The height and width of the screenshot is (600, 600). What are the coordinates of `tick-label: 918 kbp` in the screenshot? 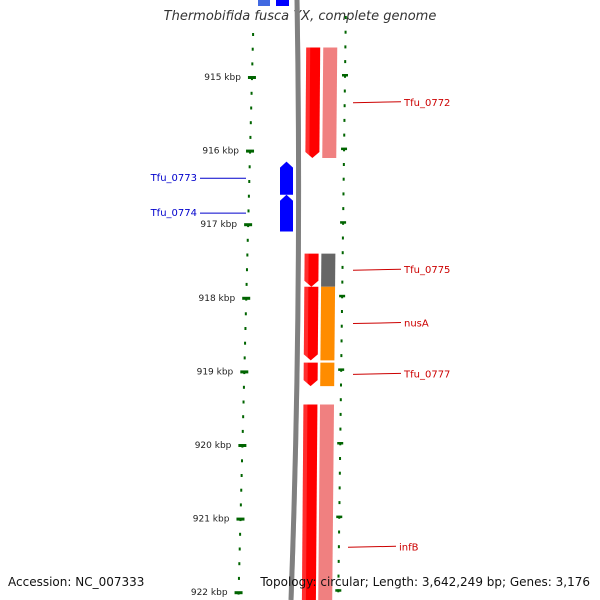 It's located at (217, 299).